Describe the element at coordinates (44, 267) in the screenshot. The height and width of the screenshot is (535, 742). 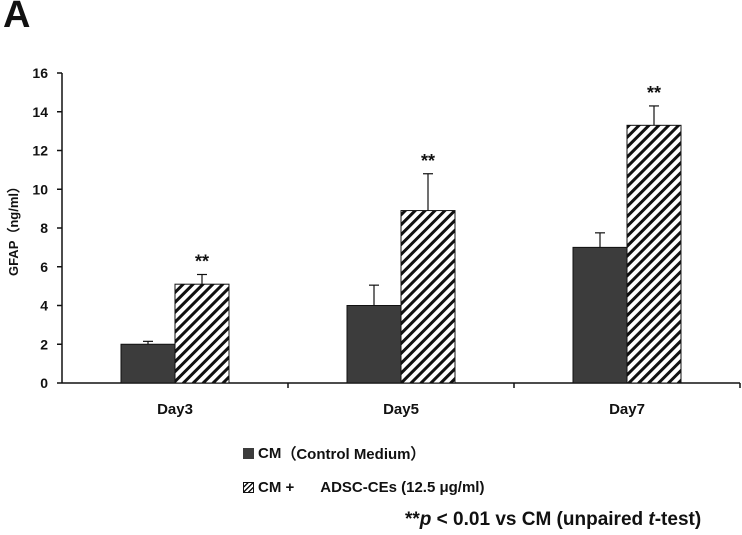
I see `y-tick-label: 6` at that location.